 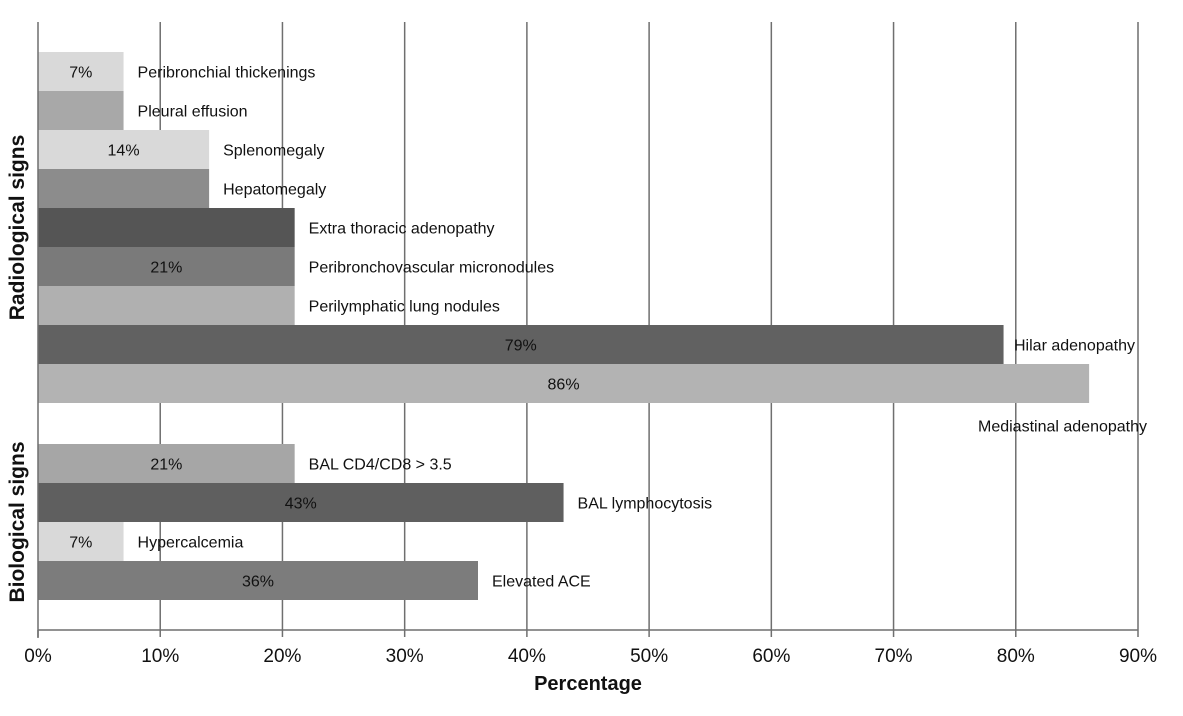 What do you see at coordinates (1062, 427) in the screenshot?
I see `bar-category-label: Mediastinal adenopathy` at bounding box center [1062, 427].